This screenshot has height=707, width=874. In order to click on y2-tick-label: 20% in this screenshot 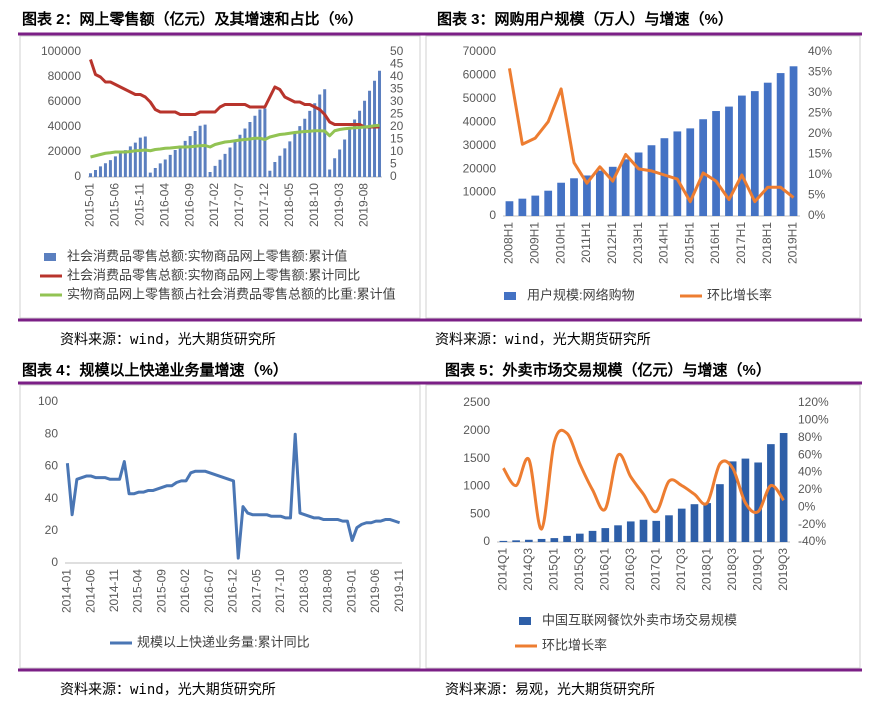, I will do `click(820, 133)`.